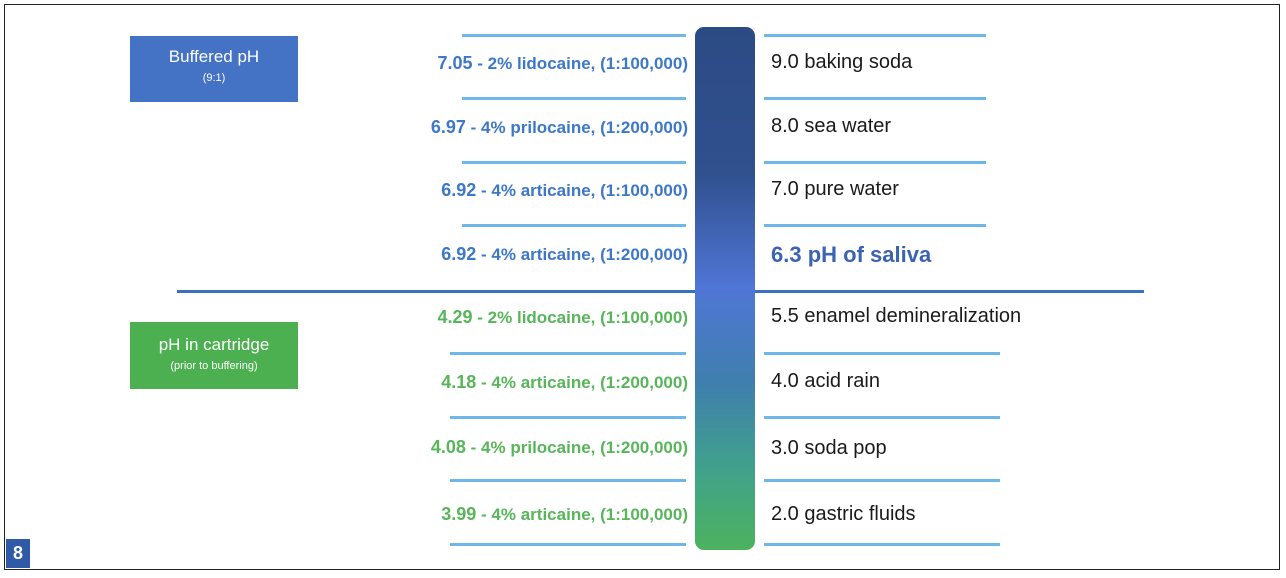 This screenshot has width=1286, height=578. I want to click on reference-item: 2.0 gastric fluids, so click(843, 514).